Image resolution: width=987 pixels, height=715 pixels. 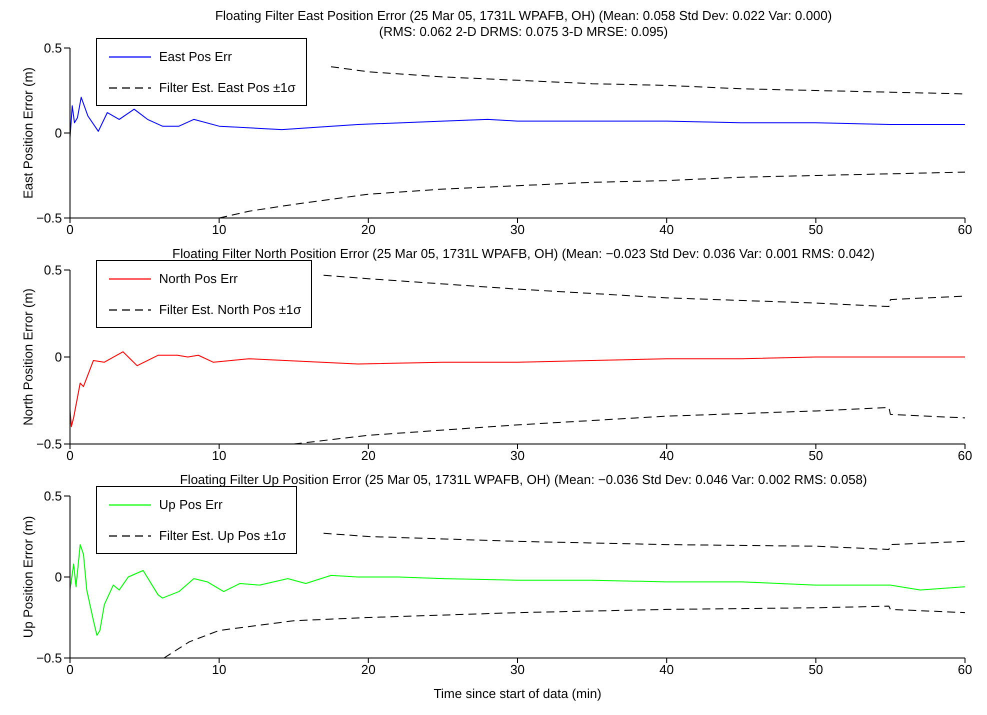 What do you see at coordinates (523, 32) in the screenshot?
I see `chart-subtitle: (RMS: 0.062 2-D DRMS: 0.075 3-D MRSE: 0.095)` at bounding box center [523, 32].